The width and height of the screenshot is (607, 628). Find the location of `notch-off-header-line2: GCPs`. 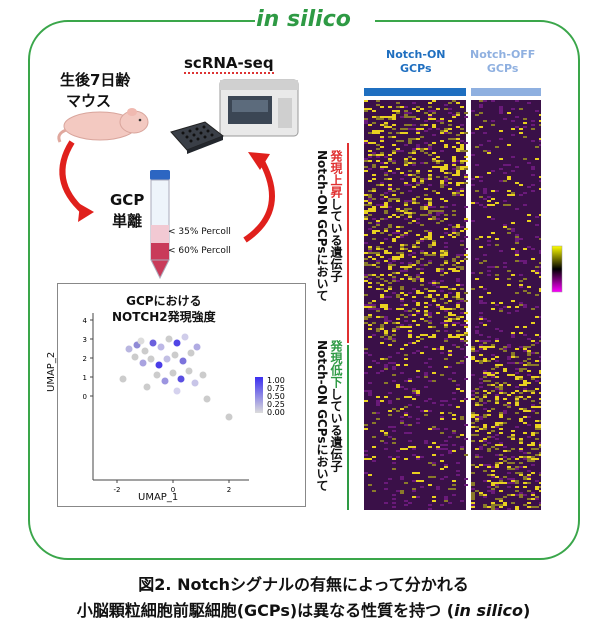

notch-off-header-line2: GCPs is located at coordinates (502, 68).